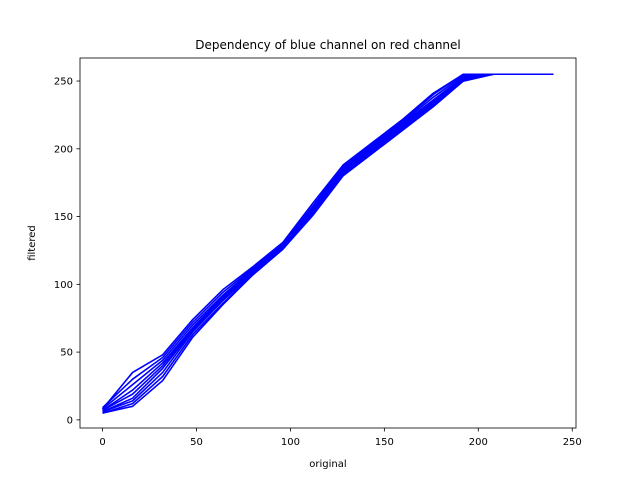 This screenshot has height=480, width=640. Describe the element at coordinates (290, 442) in the screenshot. I see `x-tick-label: 100` at that location.